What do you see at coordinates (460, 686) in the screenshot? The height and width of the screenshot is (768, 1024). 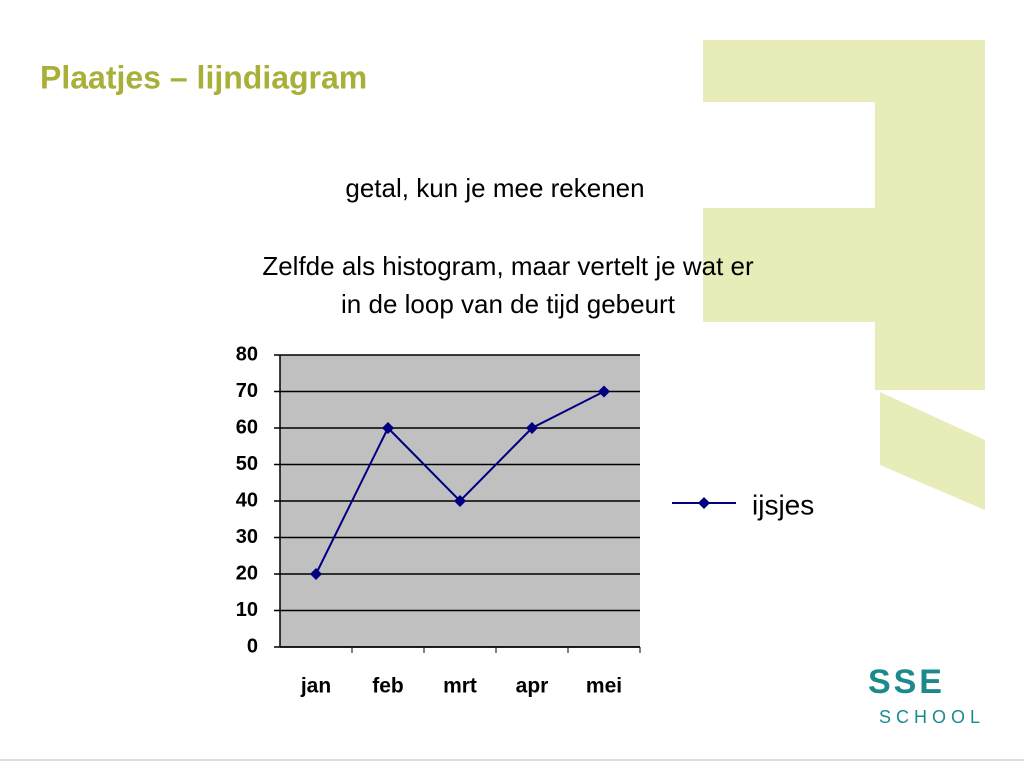 I see `x-tick-label: mrt` at bounding box center [460, 686].